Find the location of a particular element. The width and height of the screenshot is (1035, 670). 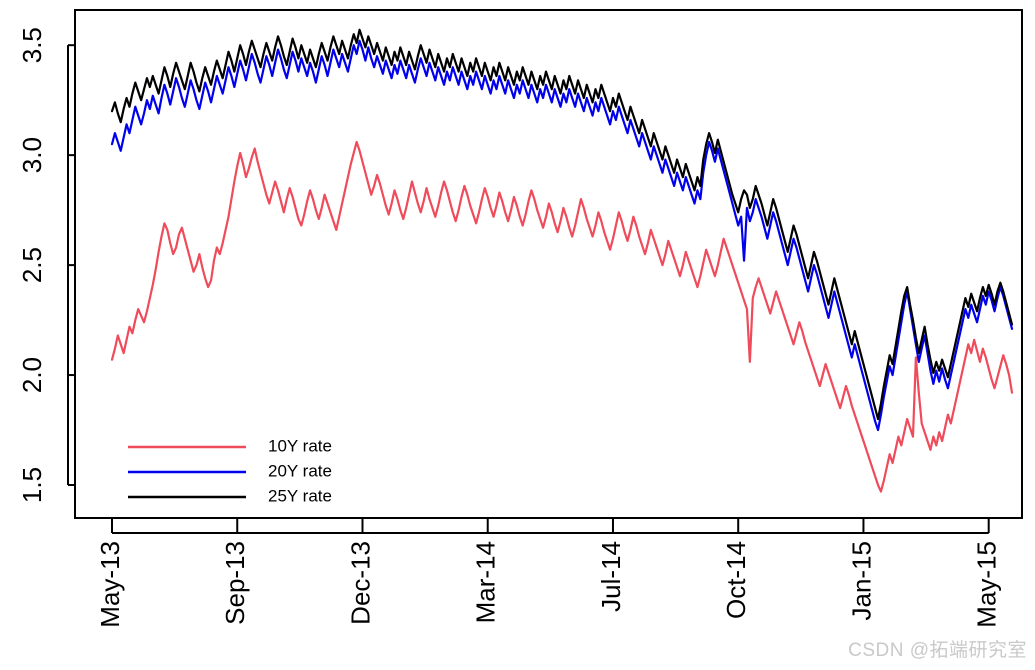

x-tick-label: Mar-14 is located at coordinates (486, 582).